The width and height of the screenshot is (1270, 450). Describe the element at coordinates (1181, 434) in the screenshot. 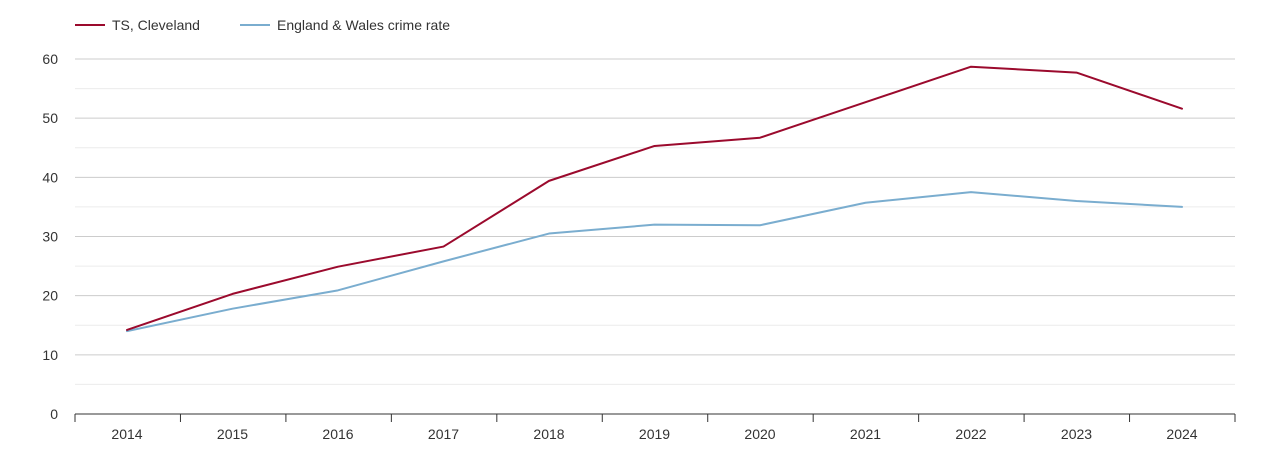

I see `x-tick-label: 2024` at that location.